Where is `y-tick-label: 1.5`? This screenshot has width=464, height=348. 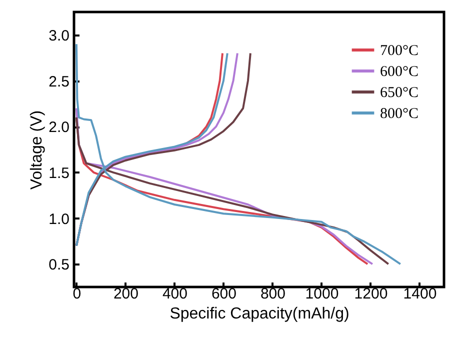 y-tick-label: 1.5 is located at coordinates (59, 173).